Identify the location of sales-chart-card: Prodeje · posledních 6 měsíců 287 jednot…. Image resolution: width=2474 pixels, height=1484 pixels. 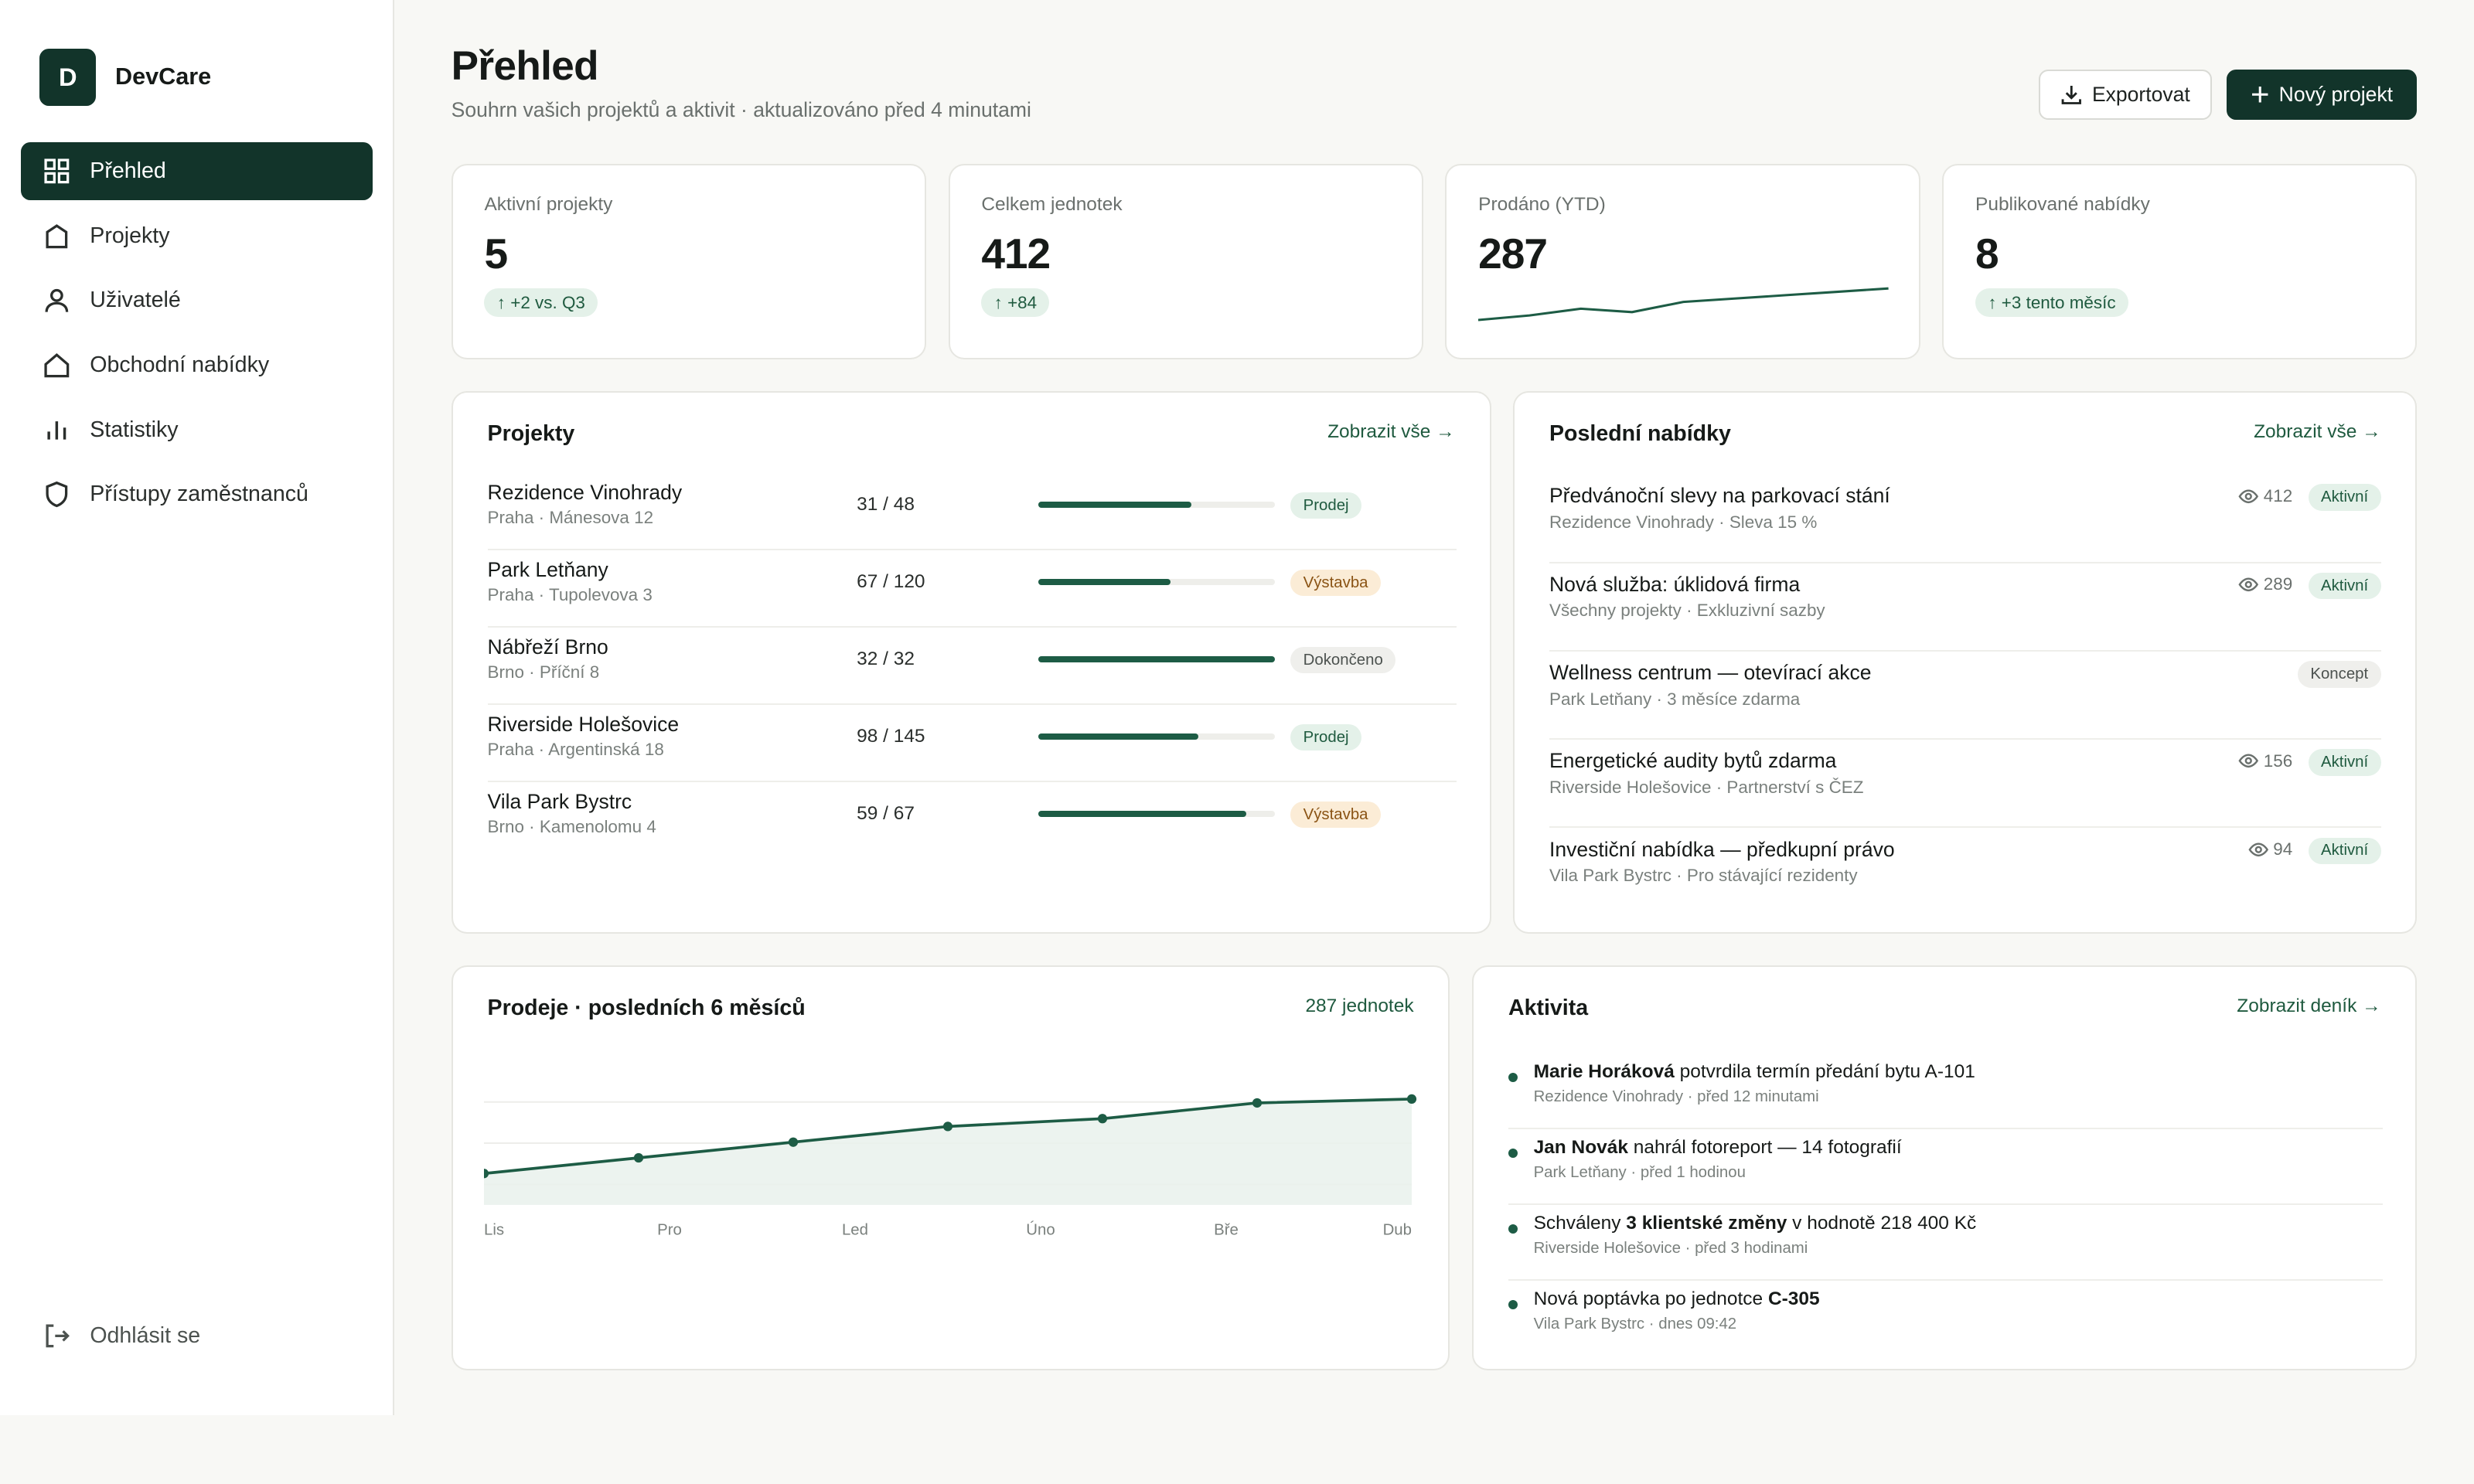
(950, 1168).